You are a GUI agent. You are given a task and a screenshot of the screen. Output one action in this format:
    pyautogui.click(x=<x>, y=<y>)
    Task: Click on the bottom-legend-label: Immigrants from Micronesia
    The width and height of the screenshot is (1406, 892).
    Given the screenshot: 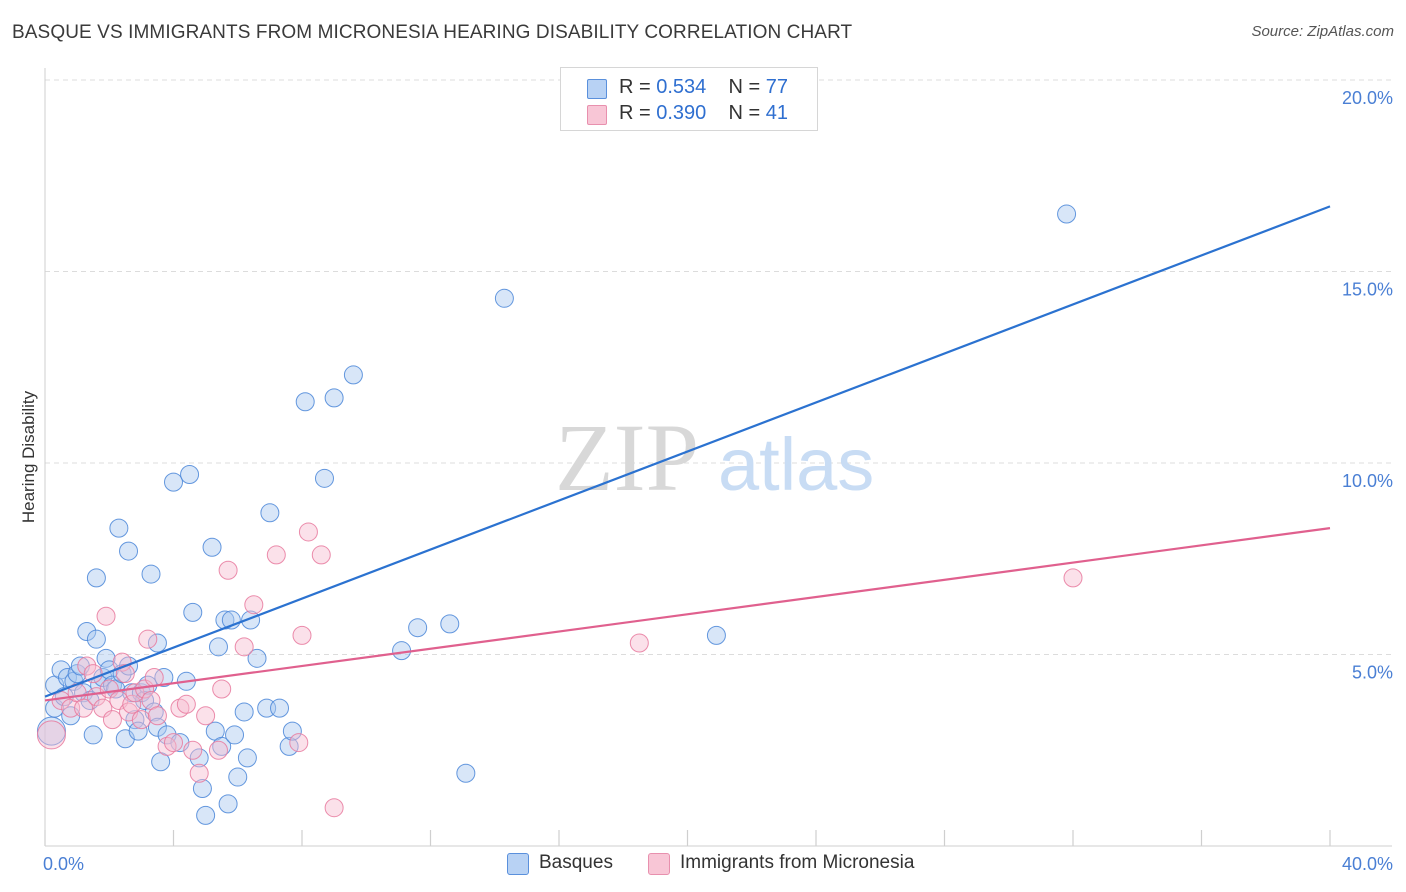 What is the action you would take?
    pyautogui.click(x=797, y=862)
    